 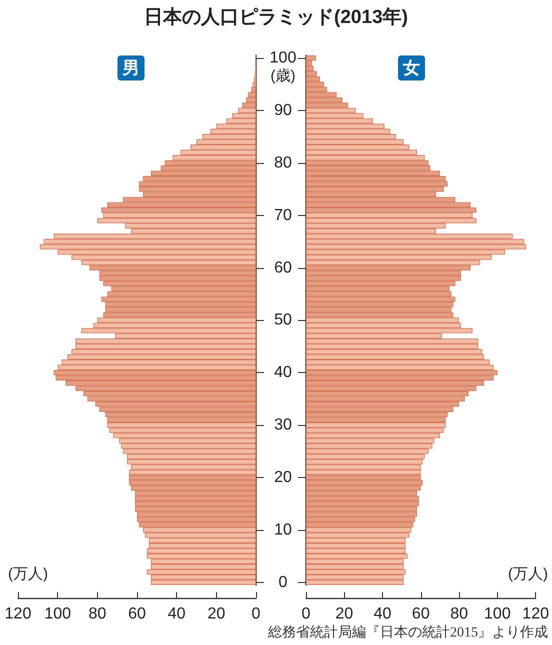 I want to click on text: 女, so click(x=411, y=68).